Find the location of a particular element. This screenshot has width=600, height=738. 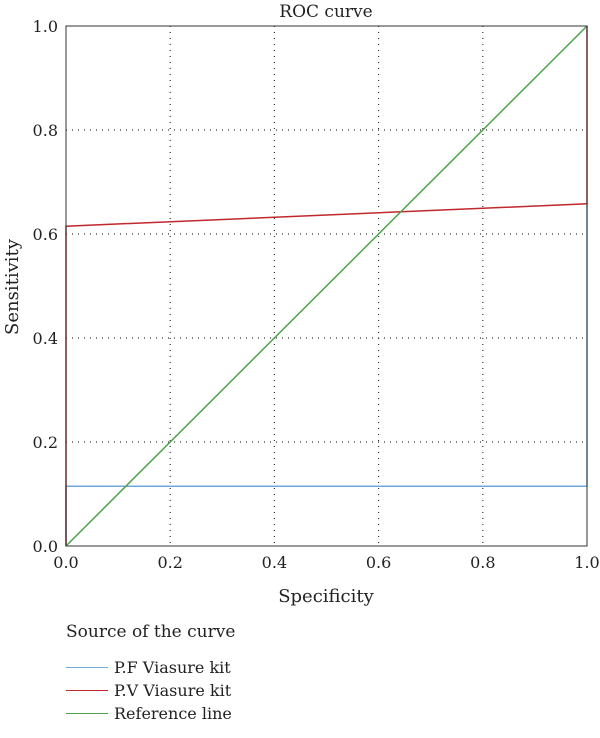

legend-item: P.V Viasure kit is located at coordinates (150, 690).